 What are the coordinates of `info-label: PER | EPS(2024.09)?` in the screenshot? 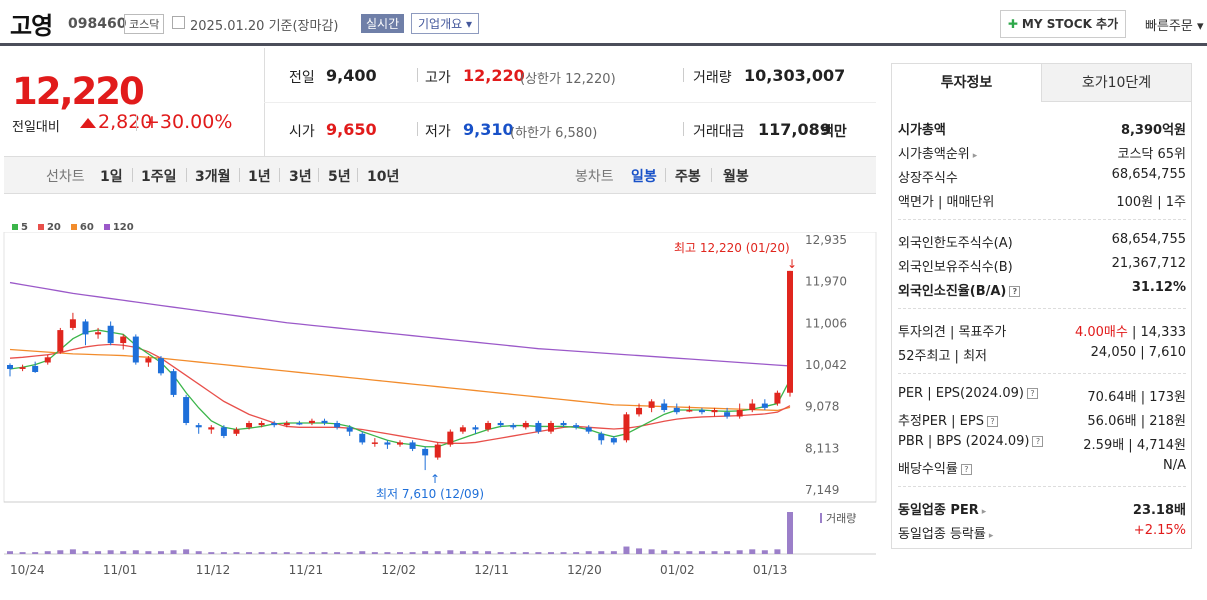 It's located at (968, 393).